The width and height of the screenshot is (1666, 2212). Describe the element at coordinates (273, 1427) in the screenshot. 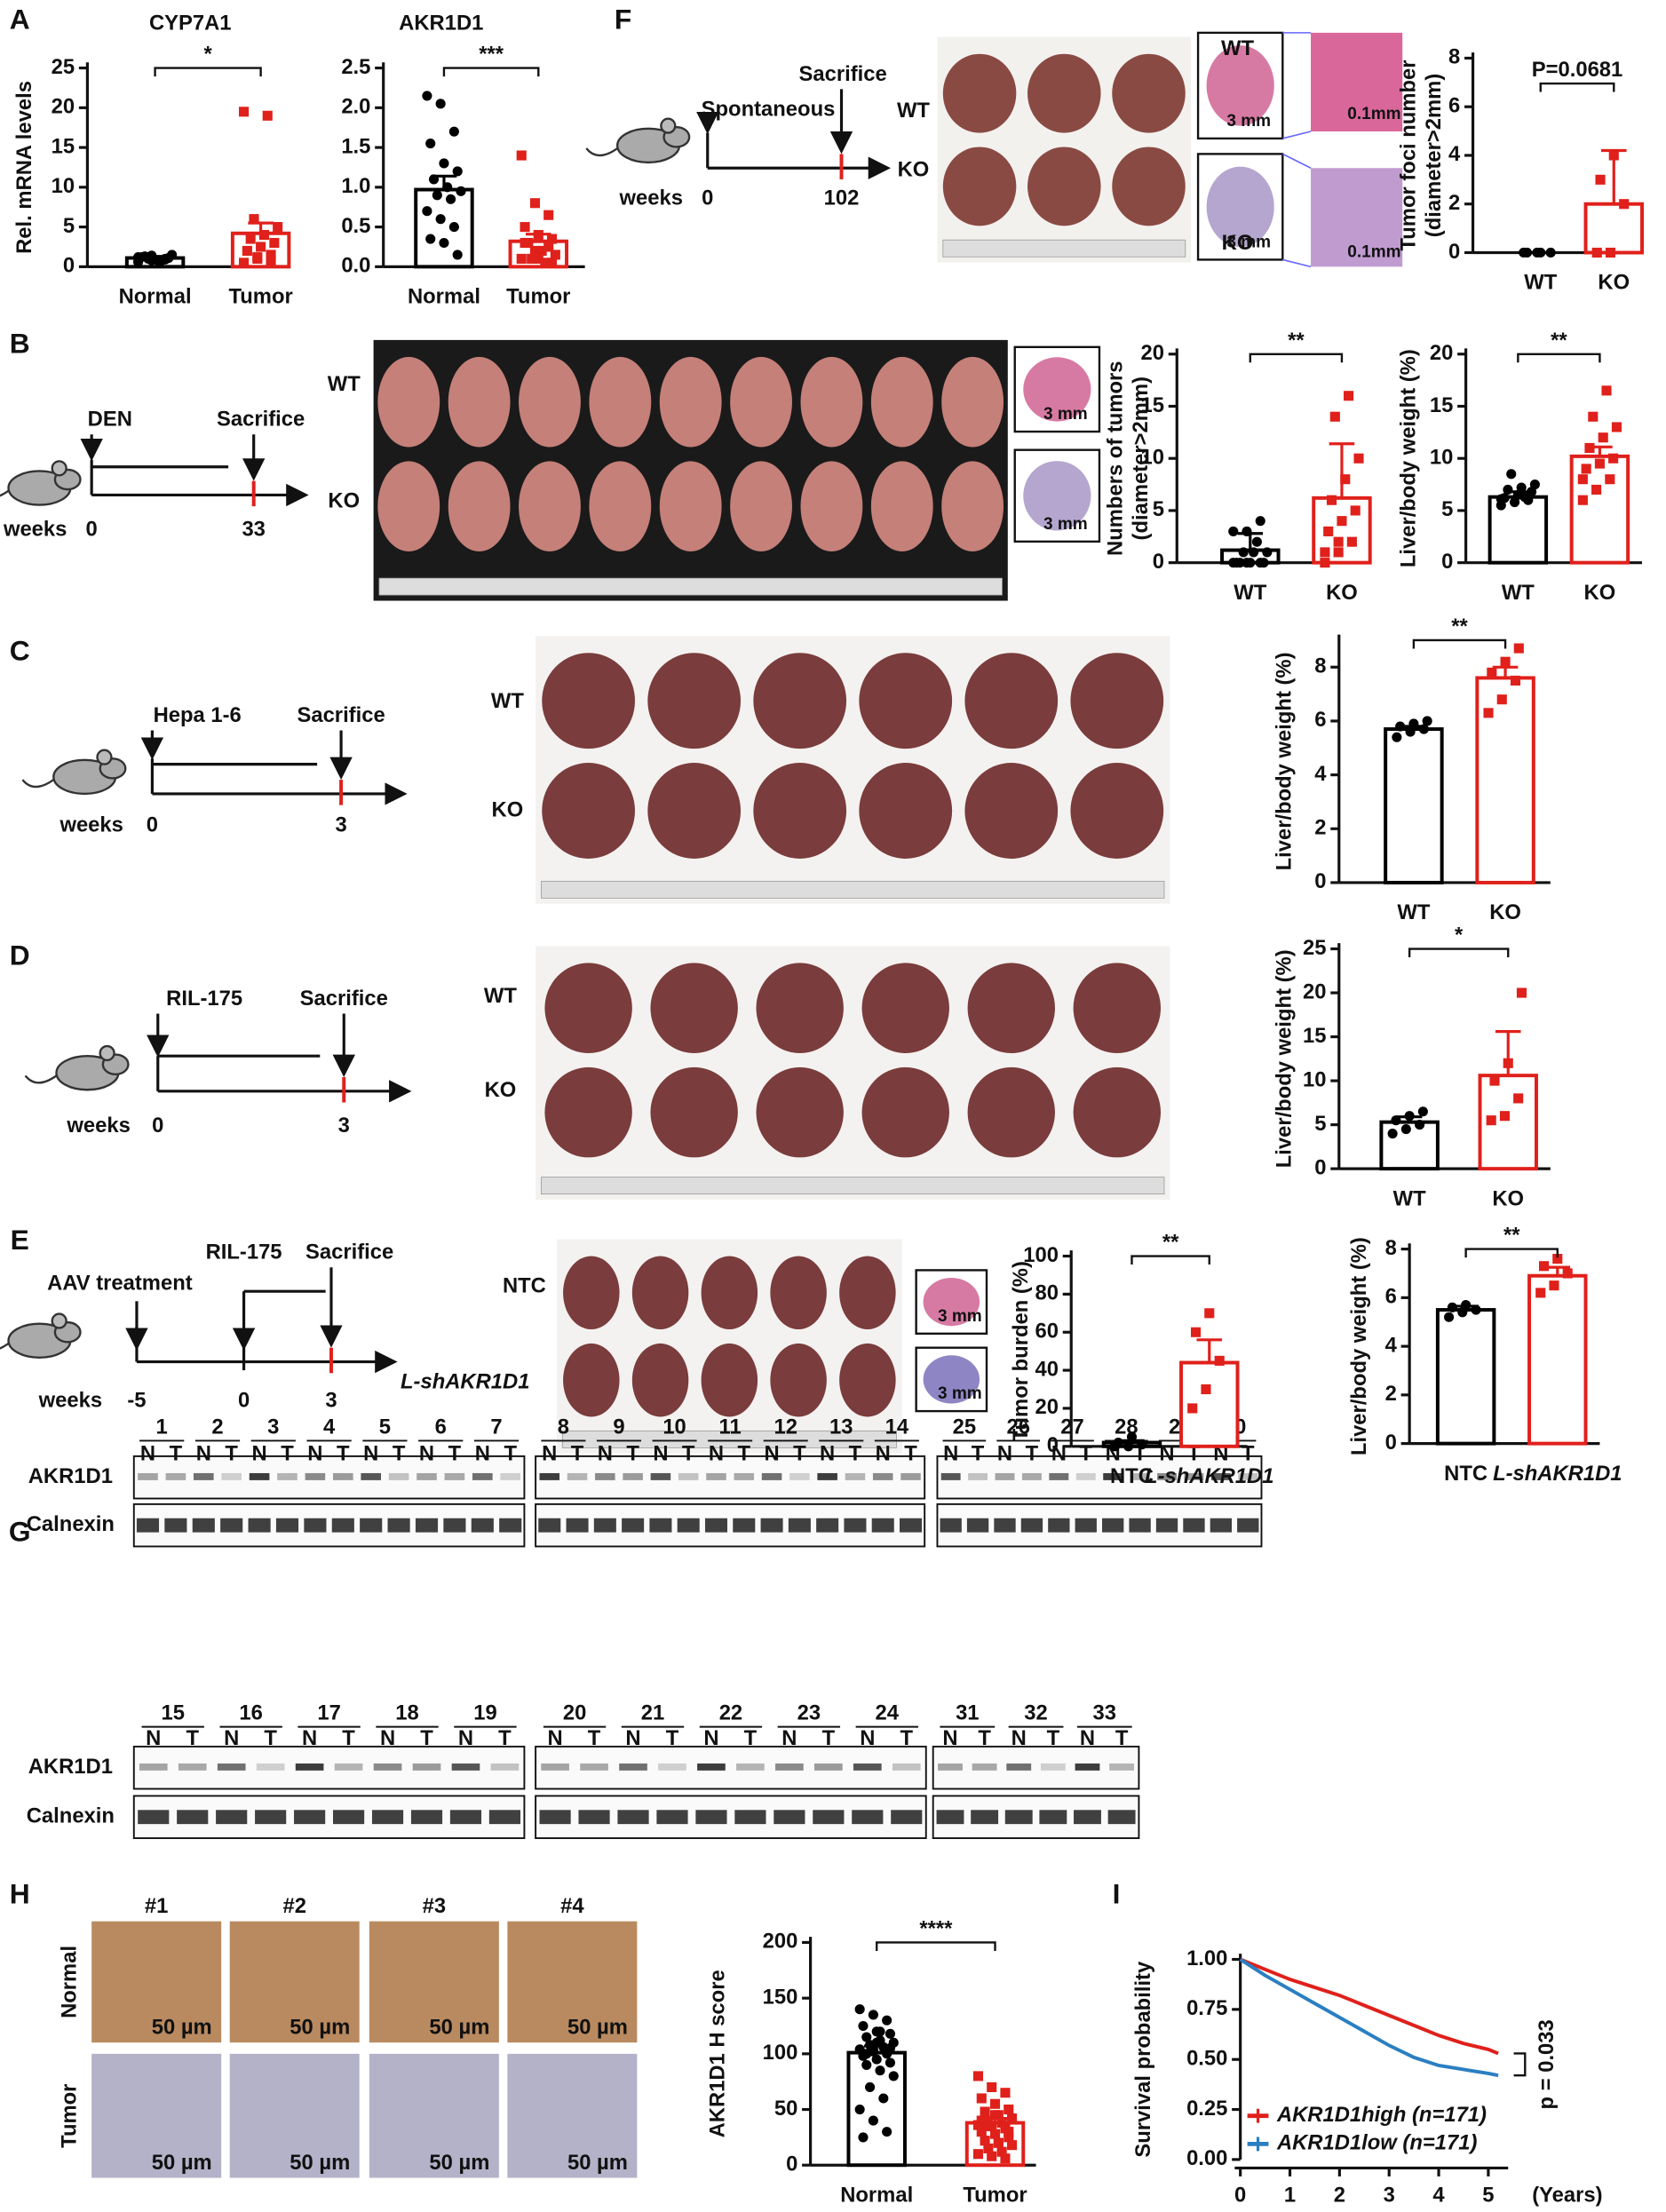

I see `patient-label: 3` at that location.